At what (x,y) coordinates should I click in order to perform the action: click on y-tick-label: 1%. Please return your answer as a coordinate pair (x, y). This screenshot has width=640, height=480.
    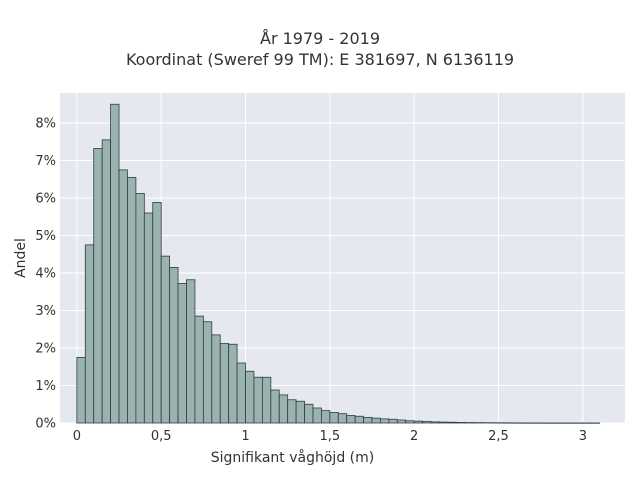
    Looking at the image, I should click on (45, 386).